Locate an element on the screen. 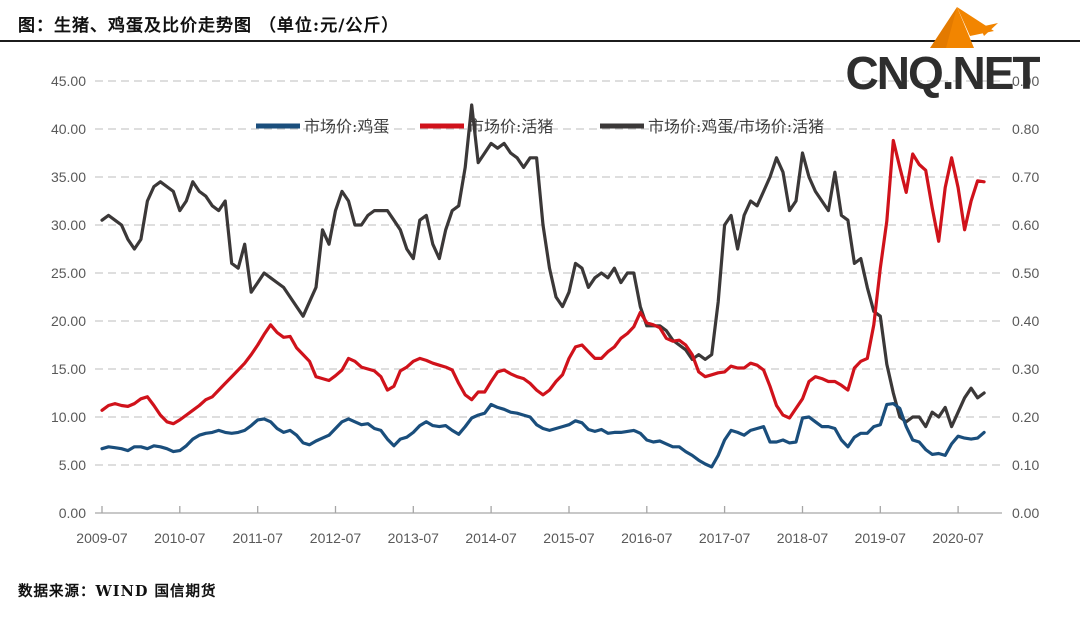  cnq-logo: CNQ.NET is located at coordinates (942, 51).